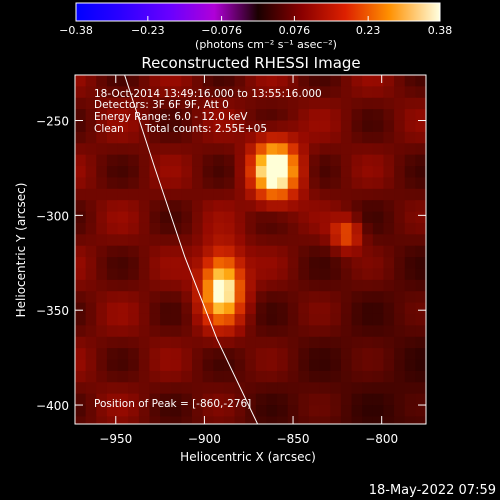  What do you see at coordinates (295, 30) in the screenshot?
I see `colorbar-tick-label: 0.076` at bounding box center [295, 30].